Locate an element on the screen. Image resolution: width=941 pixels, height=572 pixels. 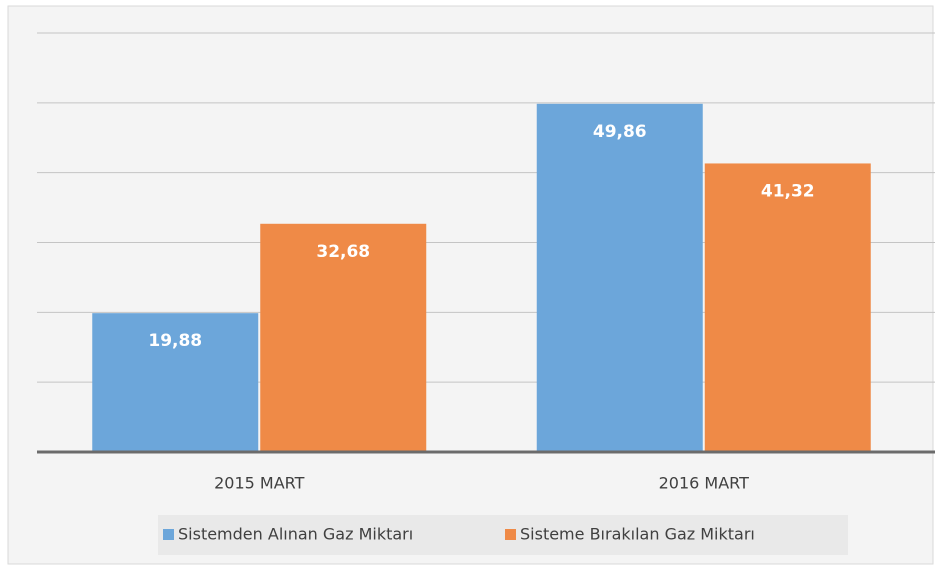
legend-label: Sistemden Alınan Gaz Miktarı is located at coordinates (295, 534).